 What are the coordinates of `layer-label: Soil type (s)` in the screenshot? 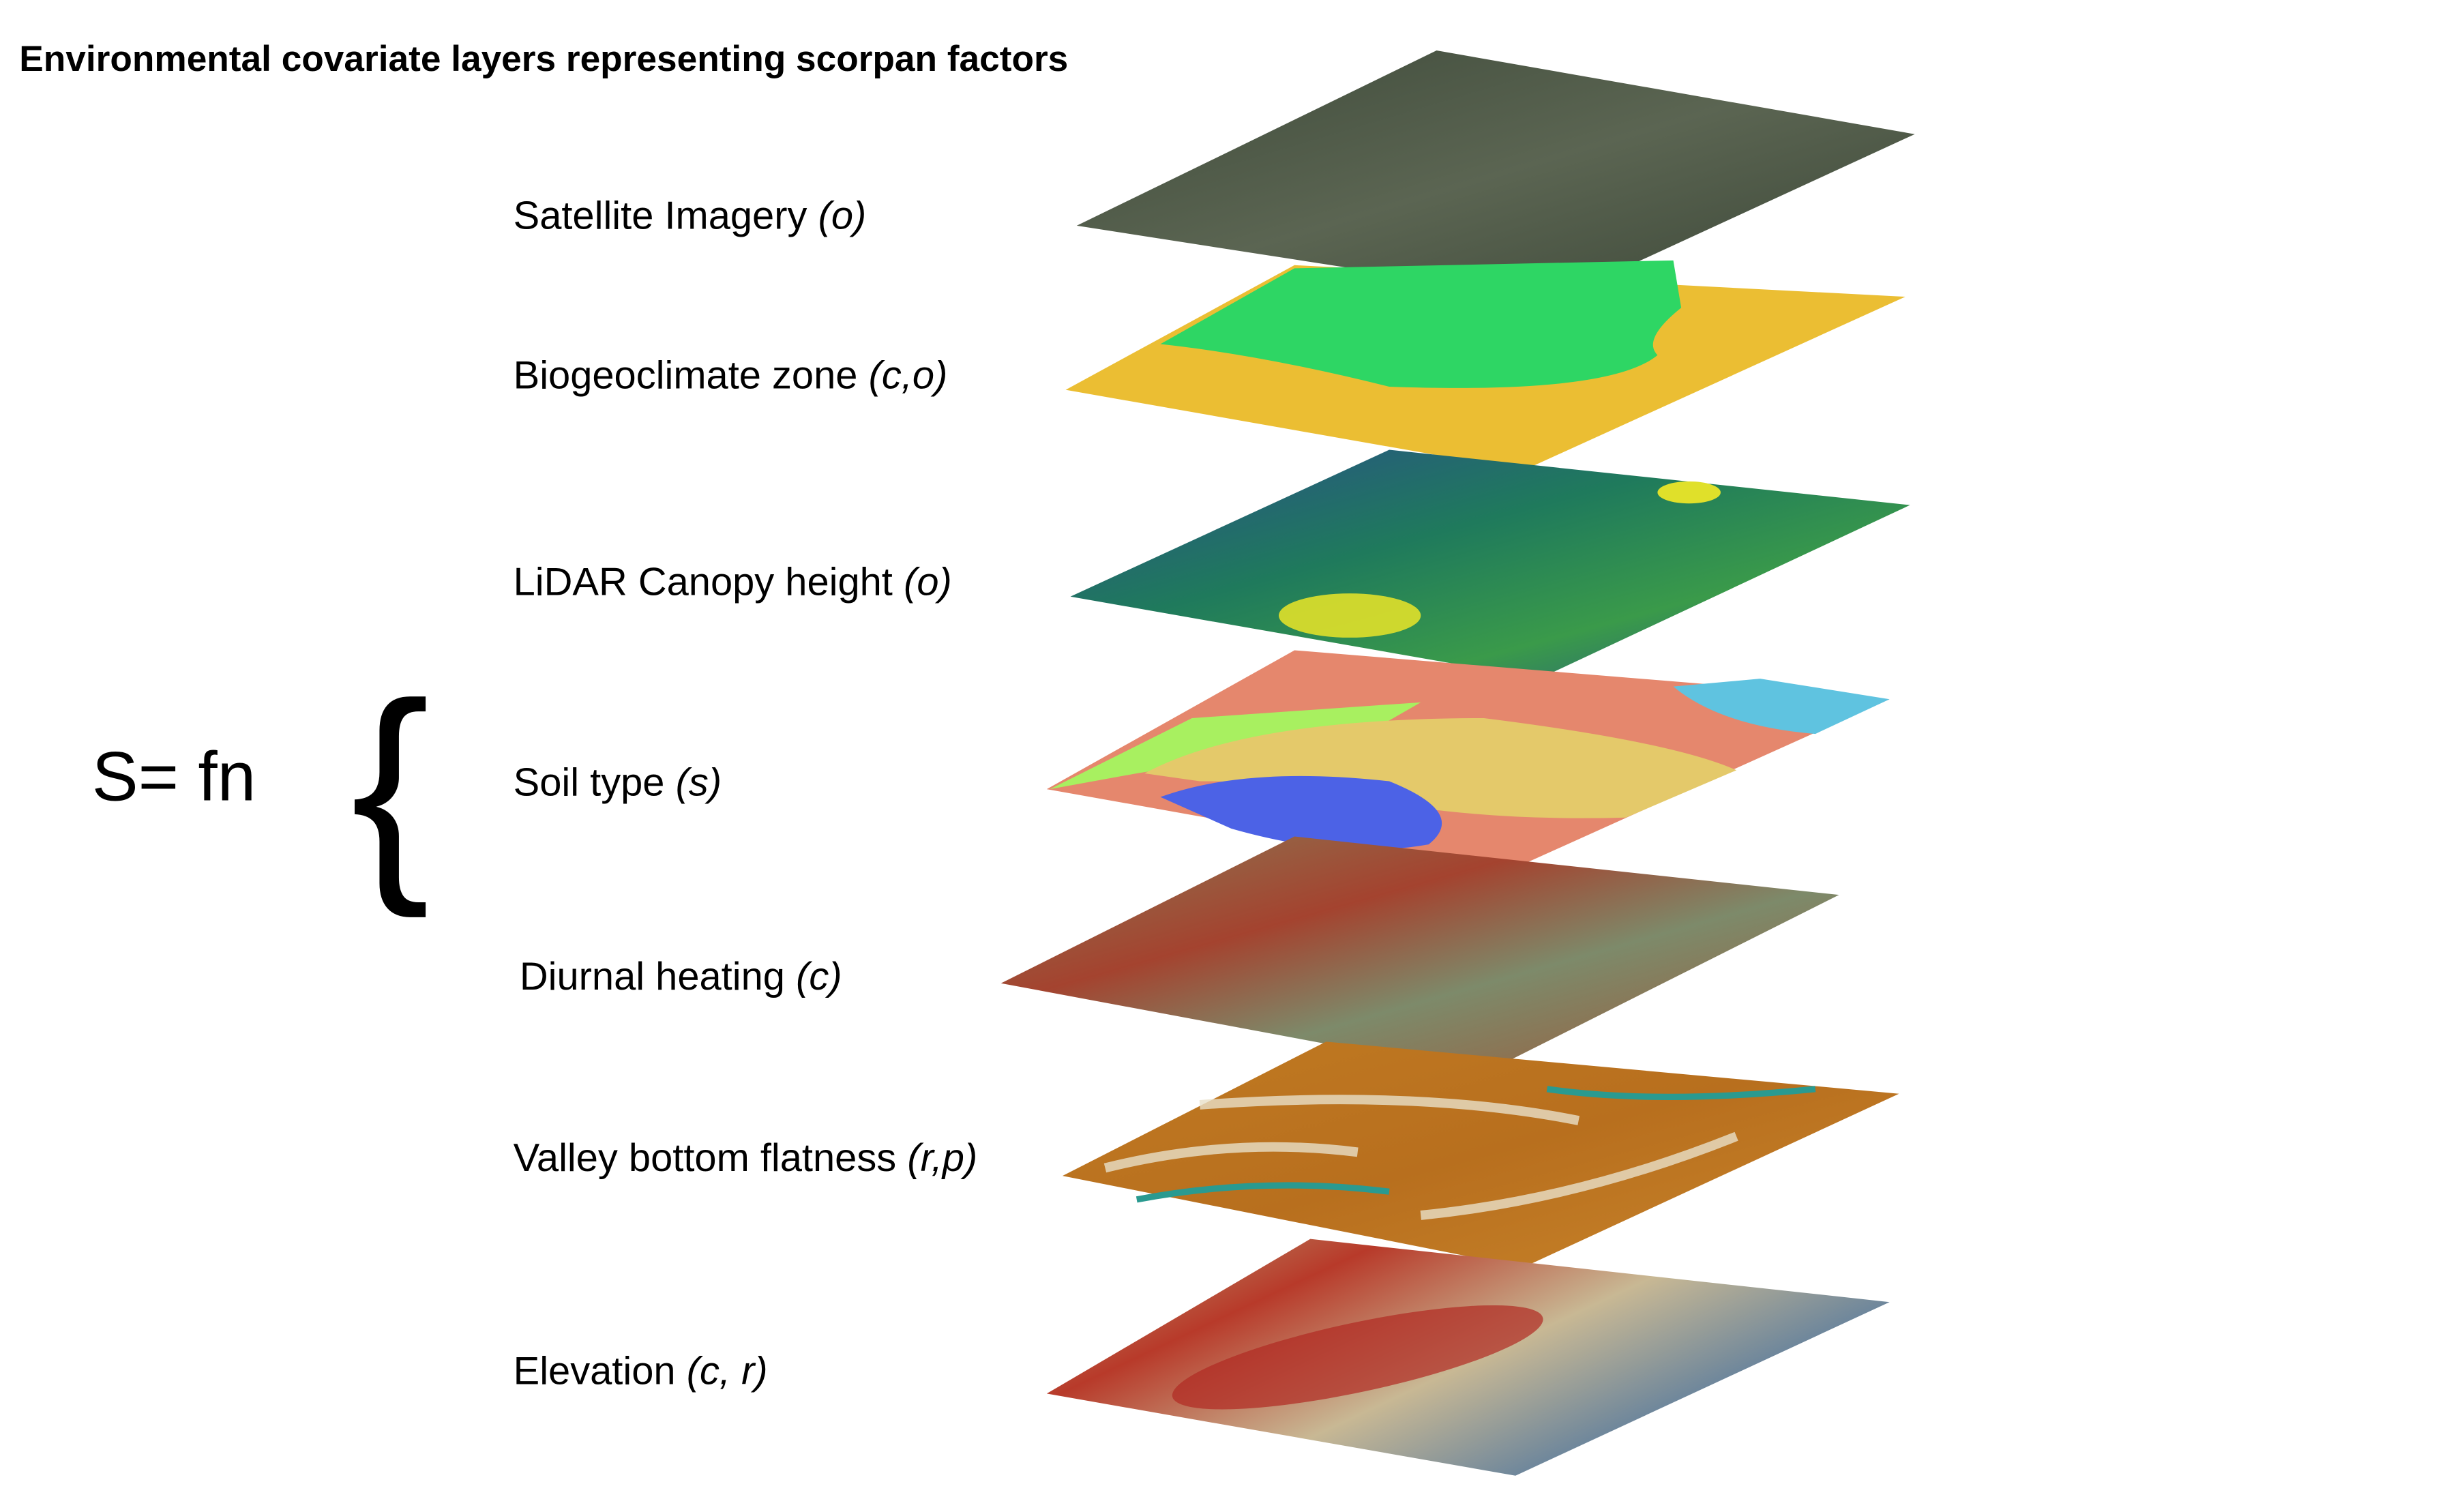 It's located at (618, 782).